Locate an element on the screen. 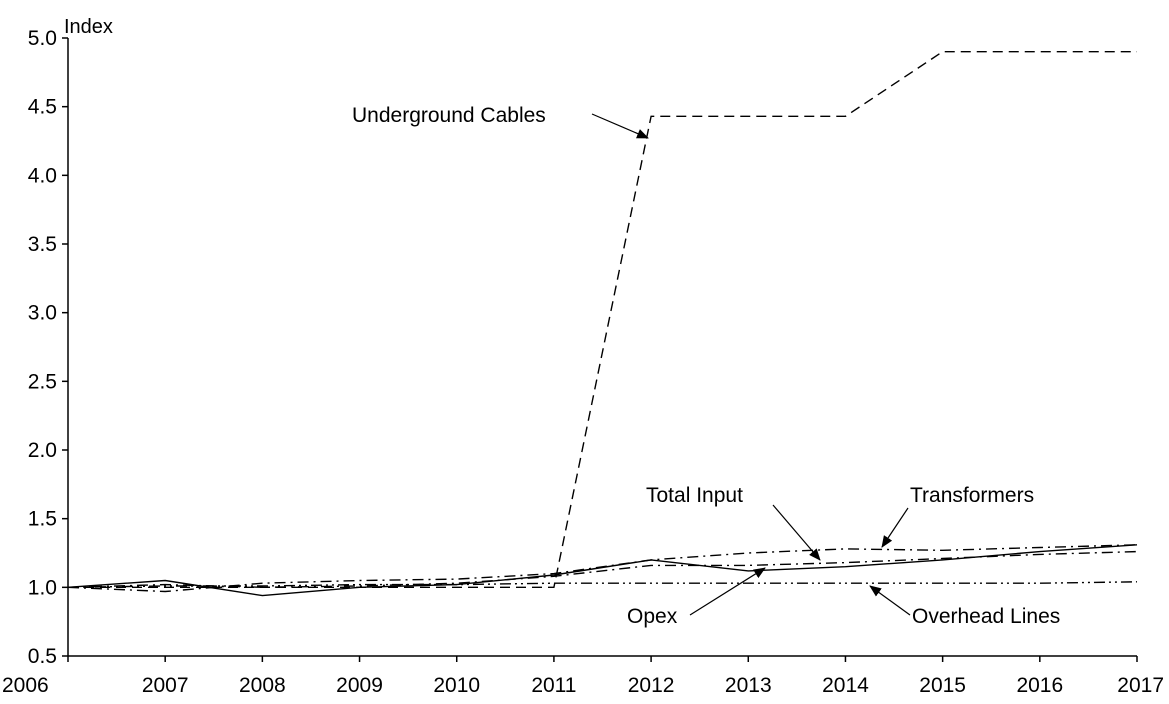 The height and width of the screenshot is (704, 1169). annotation-label-overhead-lines: Overhead Lines is located at coordinates (986, 616).